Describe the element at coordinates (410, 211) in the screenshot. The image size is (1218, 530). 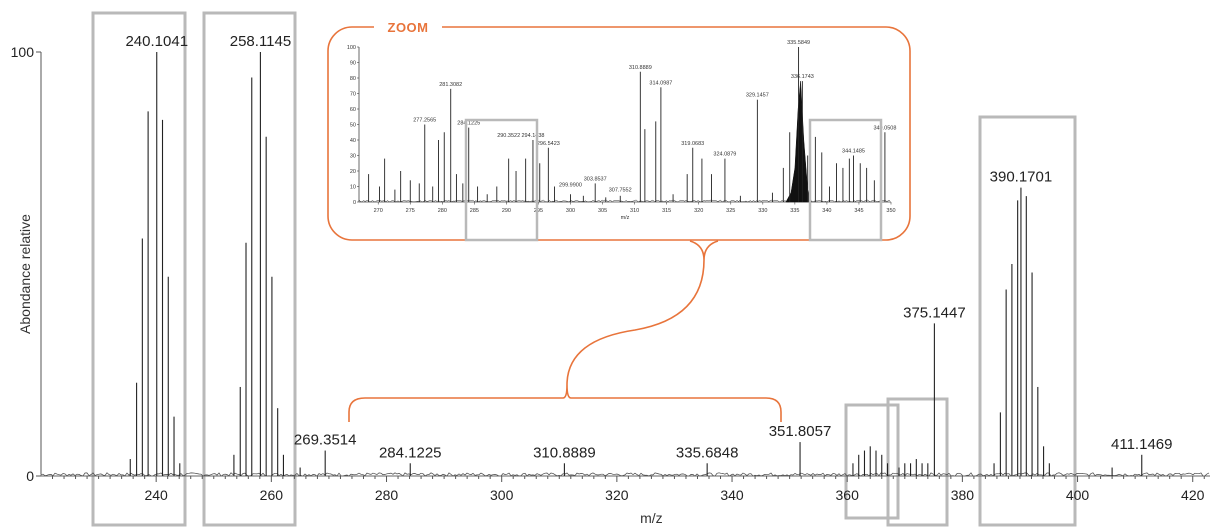
I see `inset-x-tick-label: 275` at that location.